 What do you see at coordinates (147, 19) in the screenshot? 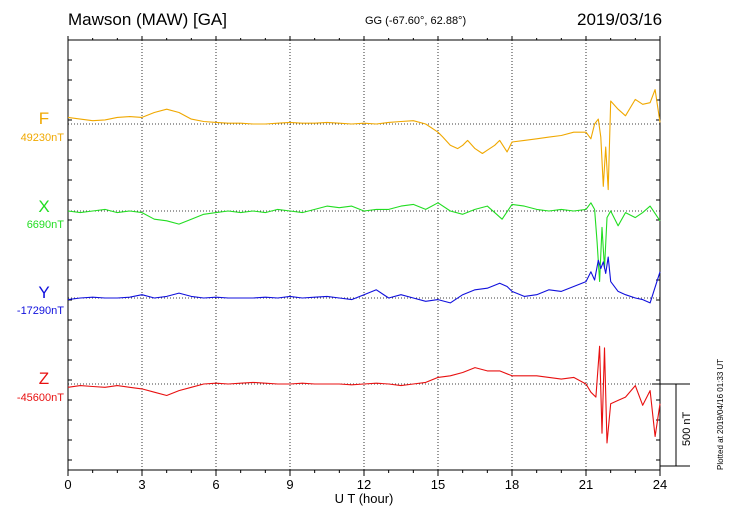
I see `station-title: Mawson (MAW) [GA]` at bounding box center [147, 19].